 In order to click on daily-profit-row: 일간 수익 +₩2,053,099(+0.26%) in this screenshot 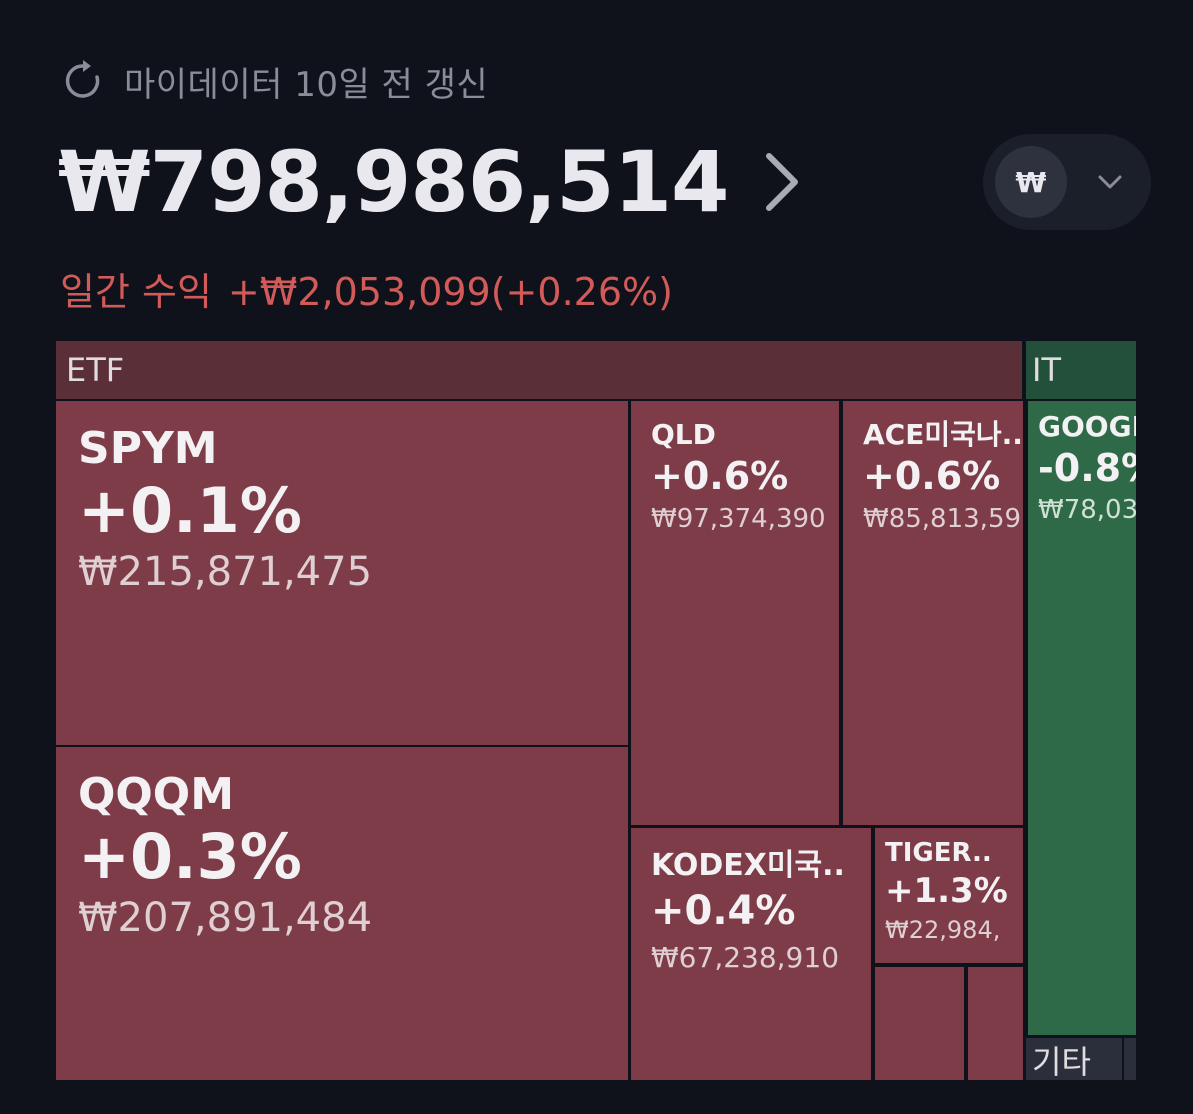, I will do `click(366, 292)`.